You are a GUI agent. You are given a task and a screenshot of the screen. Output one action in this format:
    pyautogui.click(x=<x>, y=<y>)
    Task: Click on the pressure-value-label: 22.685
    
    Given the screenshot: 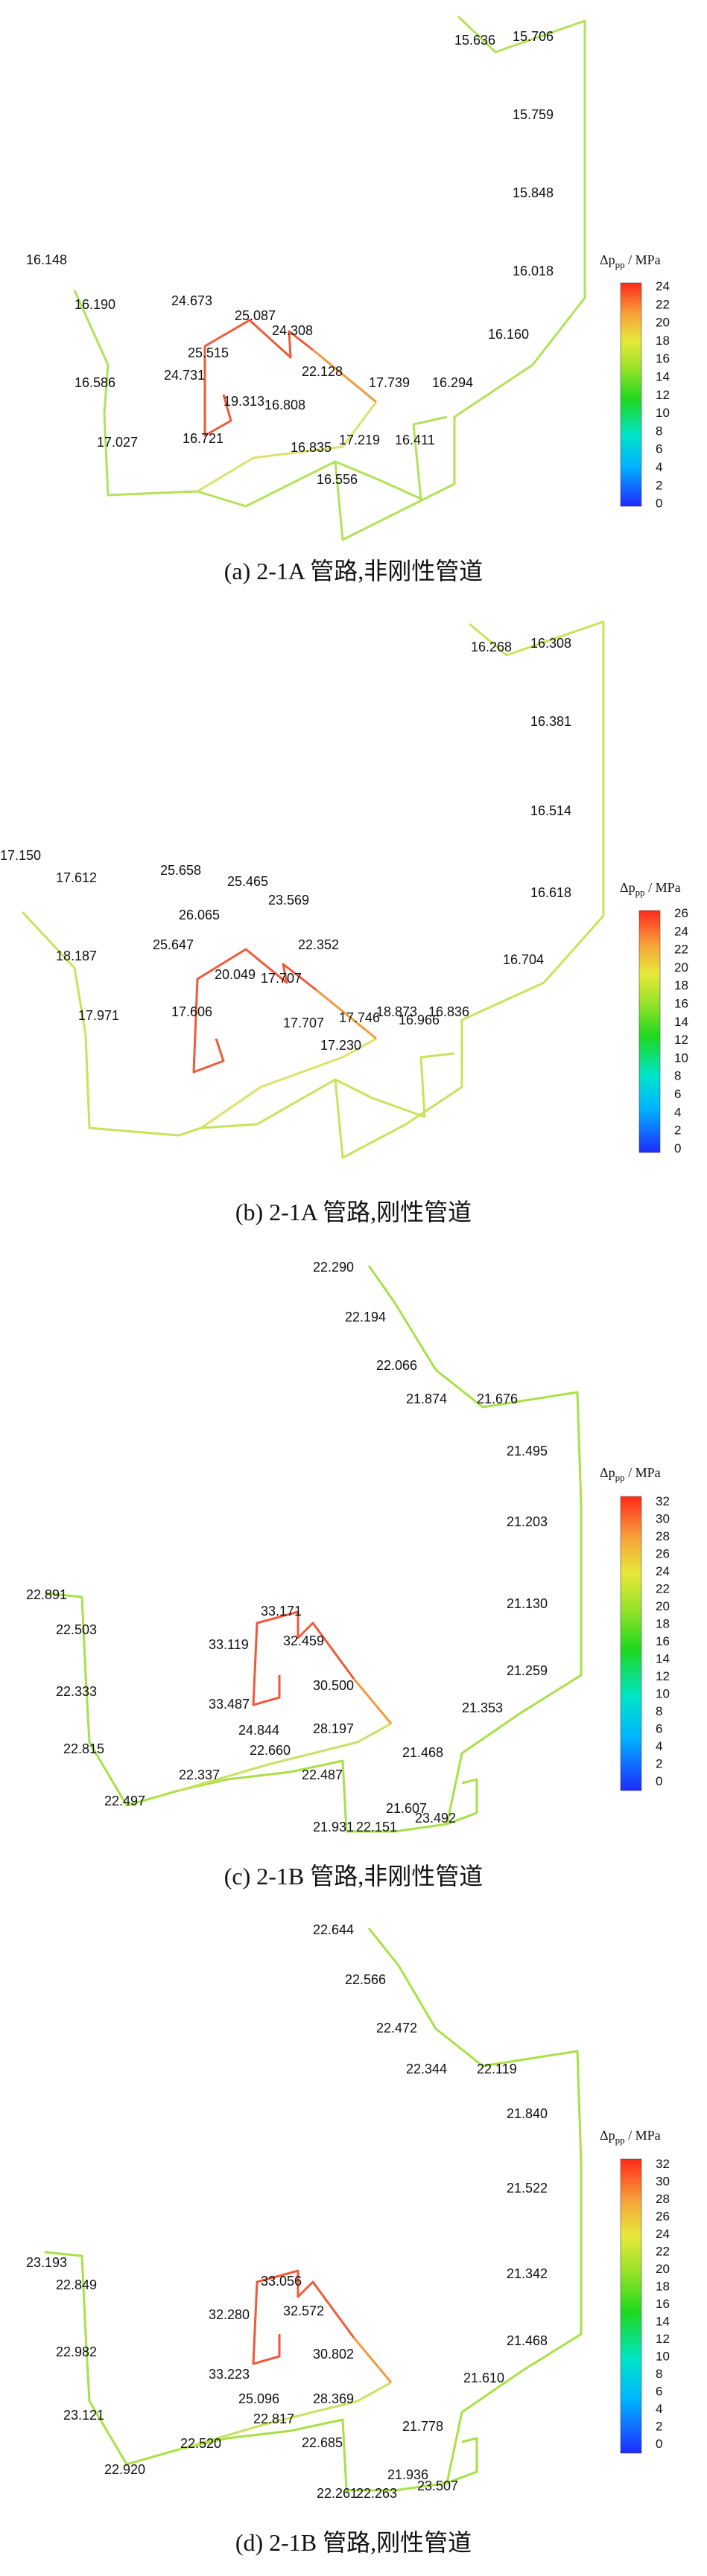 What is the action you would take?
    pyautogui.click(x=322, y=2442)
    